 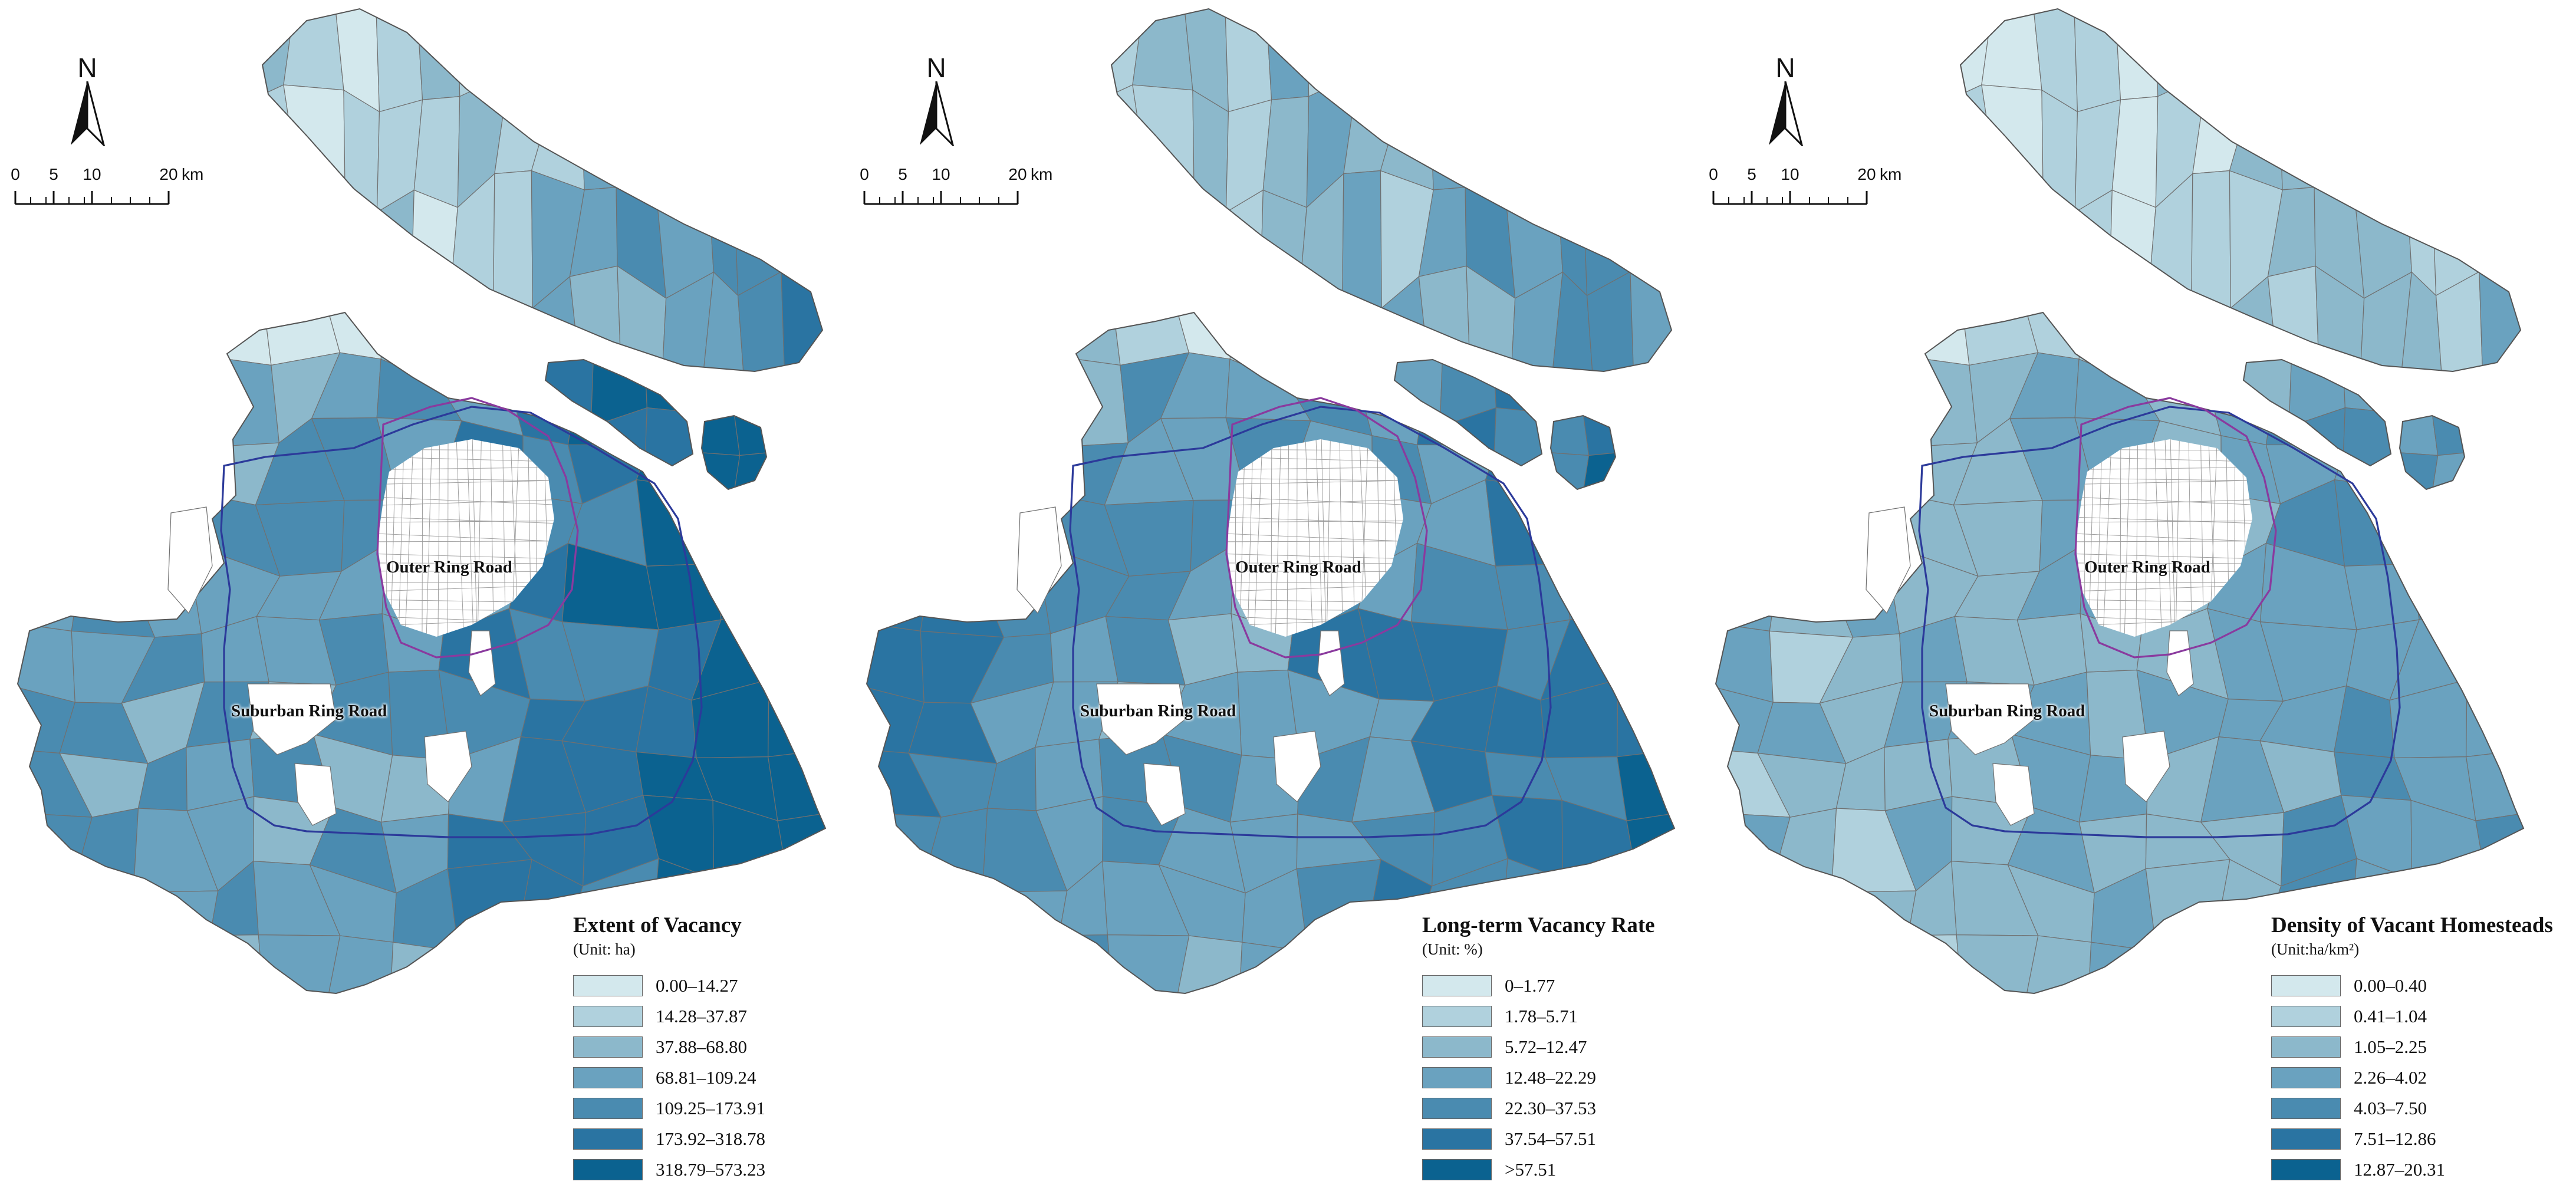 I want to click on scale-unit: km, so click(x=193, y=174).